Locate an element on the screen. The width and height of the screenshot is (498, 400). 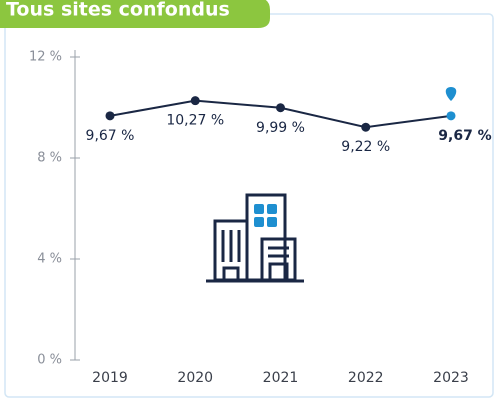
x-tick-label: 2022 is located at coordinates (366, 378).